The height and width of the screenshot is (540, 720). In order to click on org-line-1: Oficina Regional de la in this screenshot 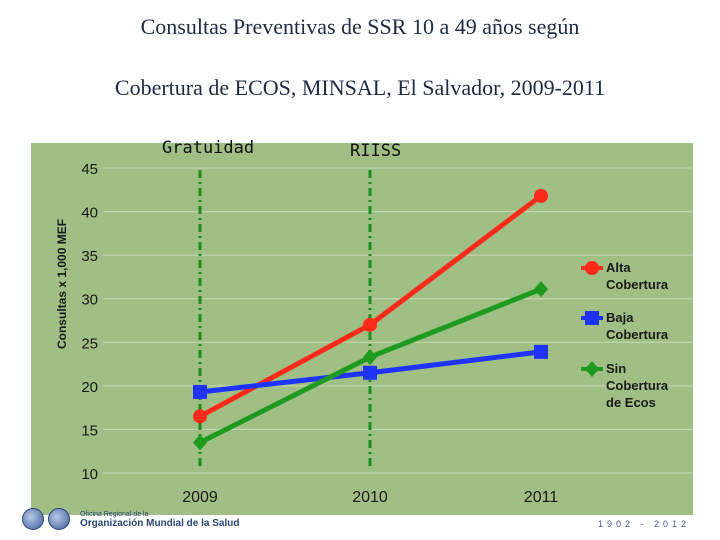, I will do `click(114, 514)`.